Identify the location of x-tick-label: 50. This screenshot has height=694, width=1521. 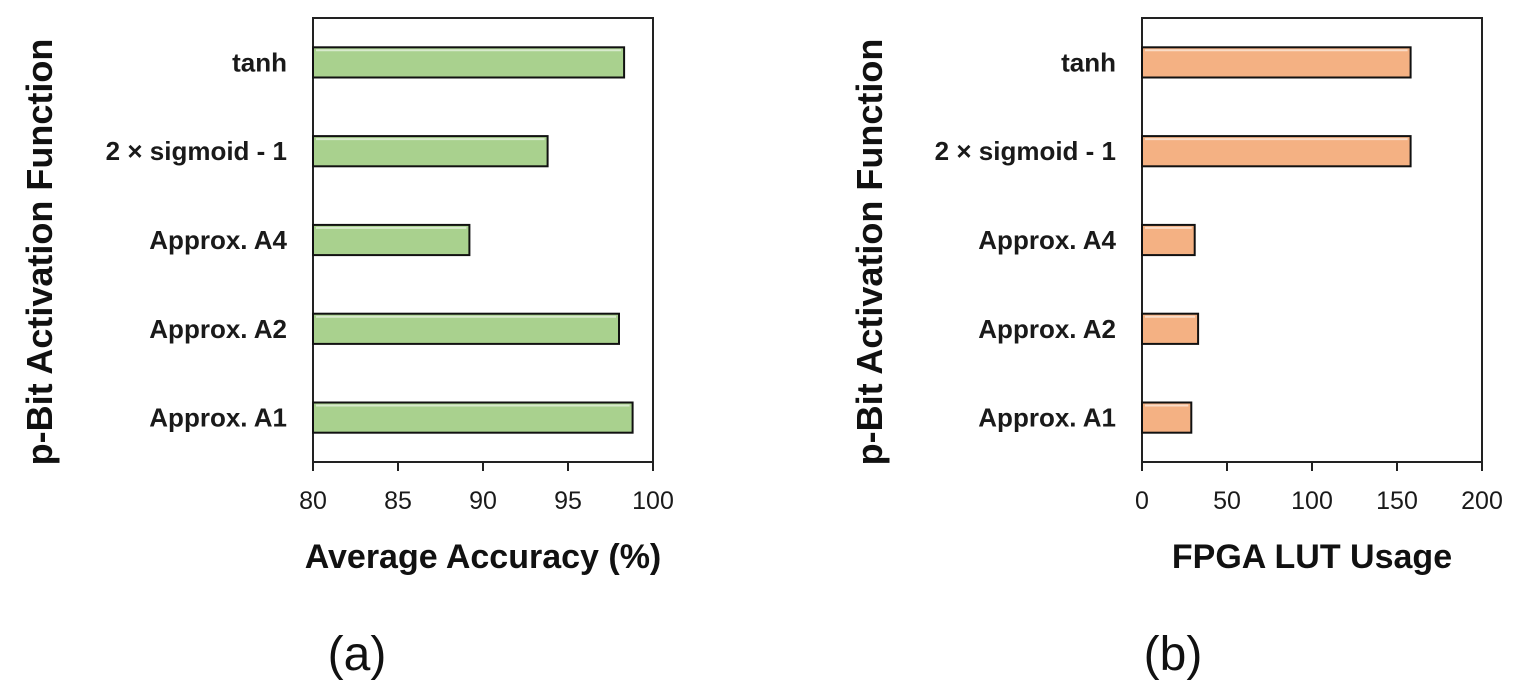
(1227, 501).